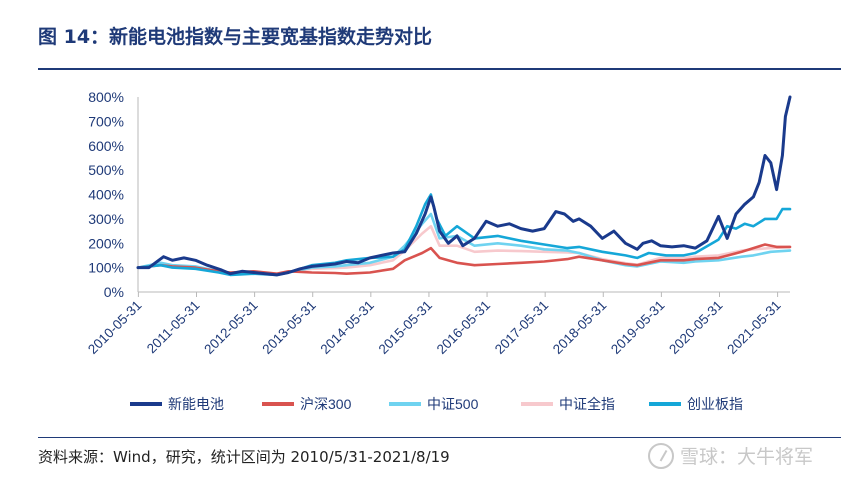 The height and width of the screenshot is (482, 861). What do you see at coordinates (453, 404) in the screenshot?
I see `legend-label: 中证500` at bounding box center [453, 404].